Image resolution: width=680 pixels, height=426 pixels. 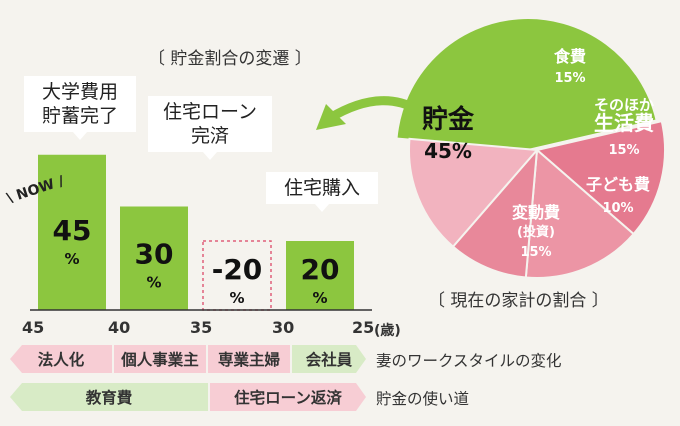 I want to click on pie-slice-label: (投資), so click(x=536, y=232).